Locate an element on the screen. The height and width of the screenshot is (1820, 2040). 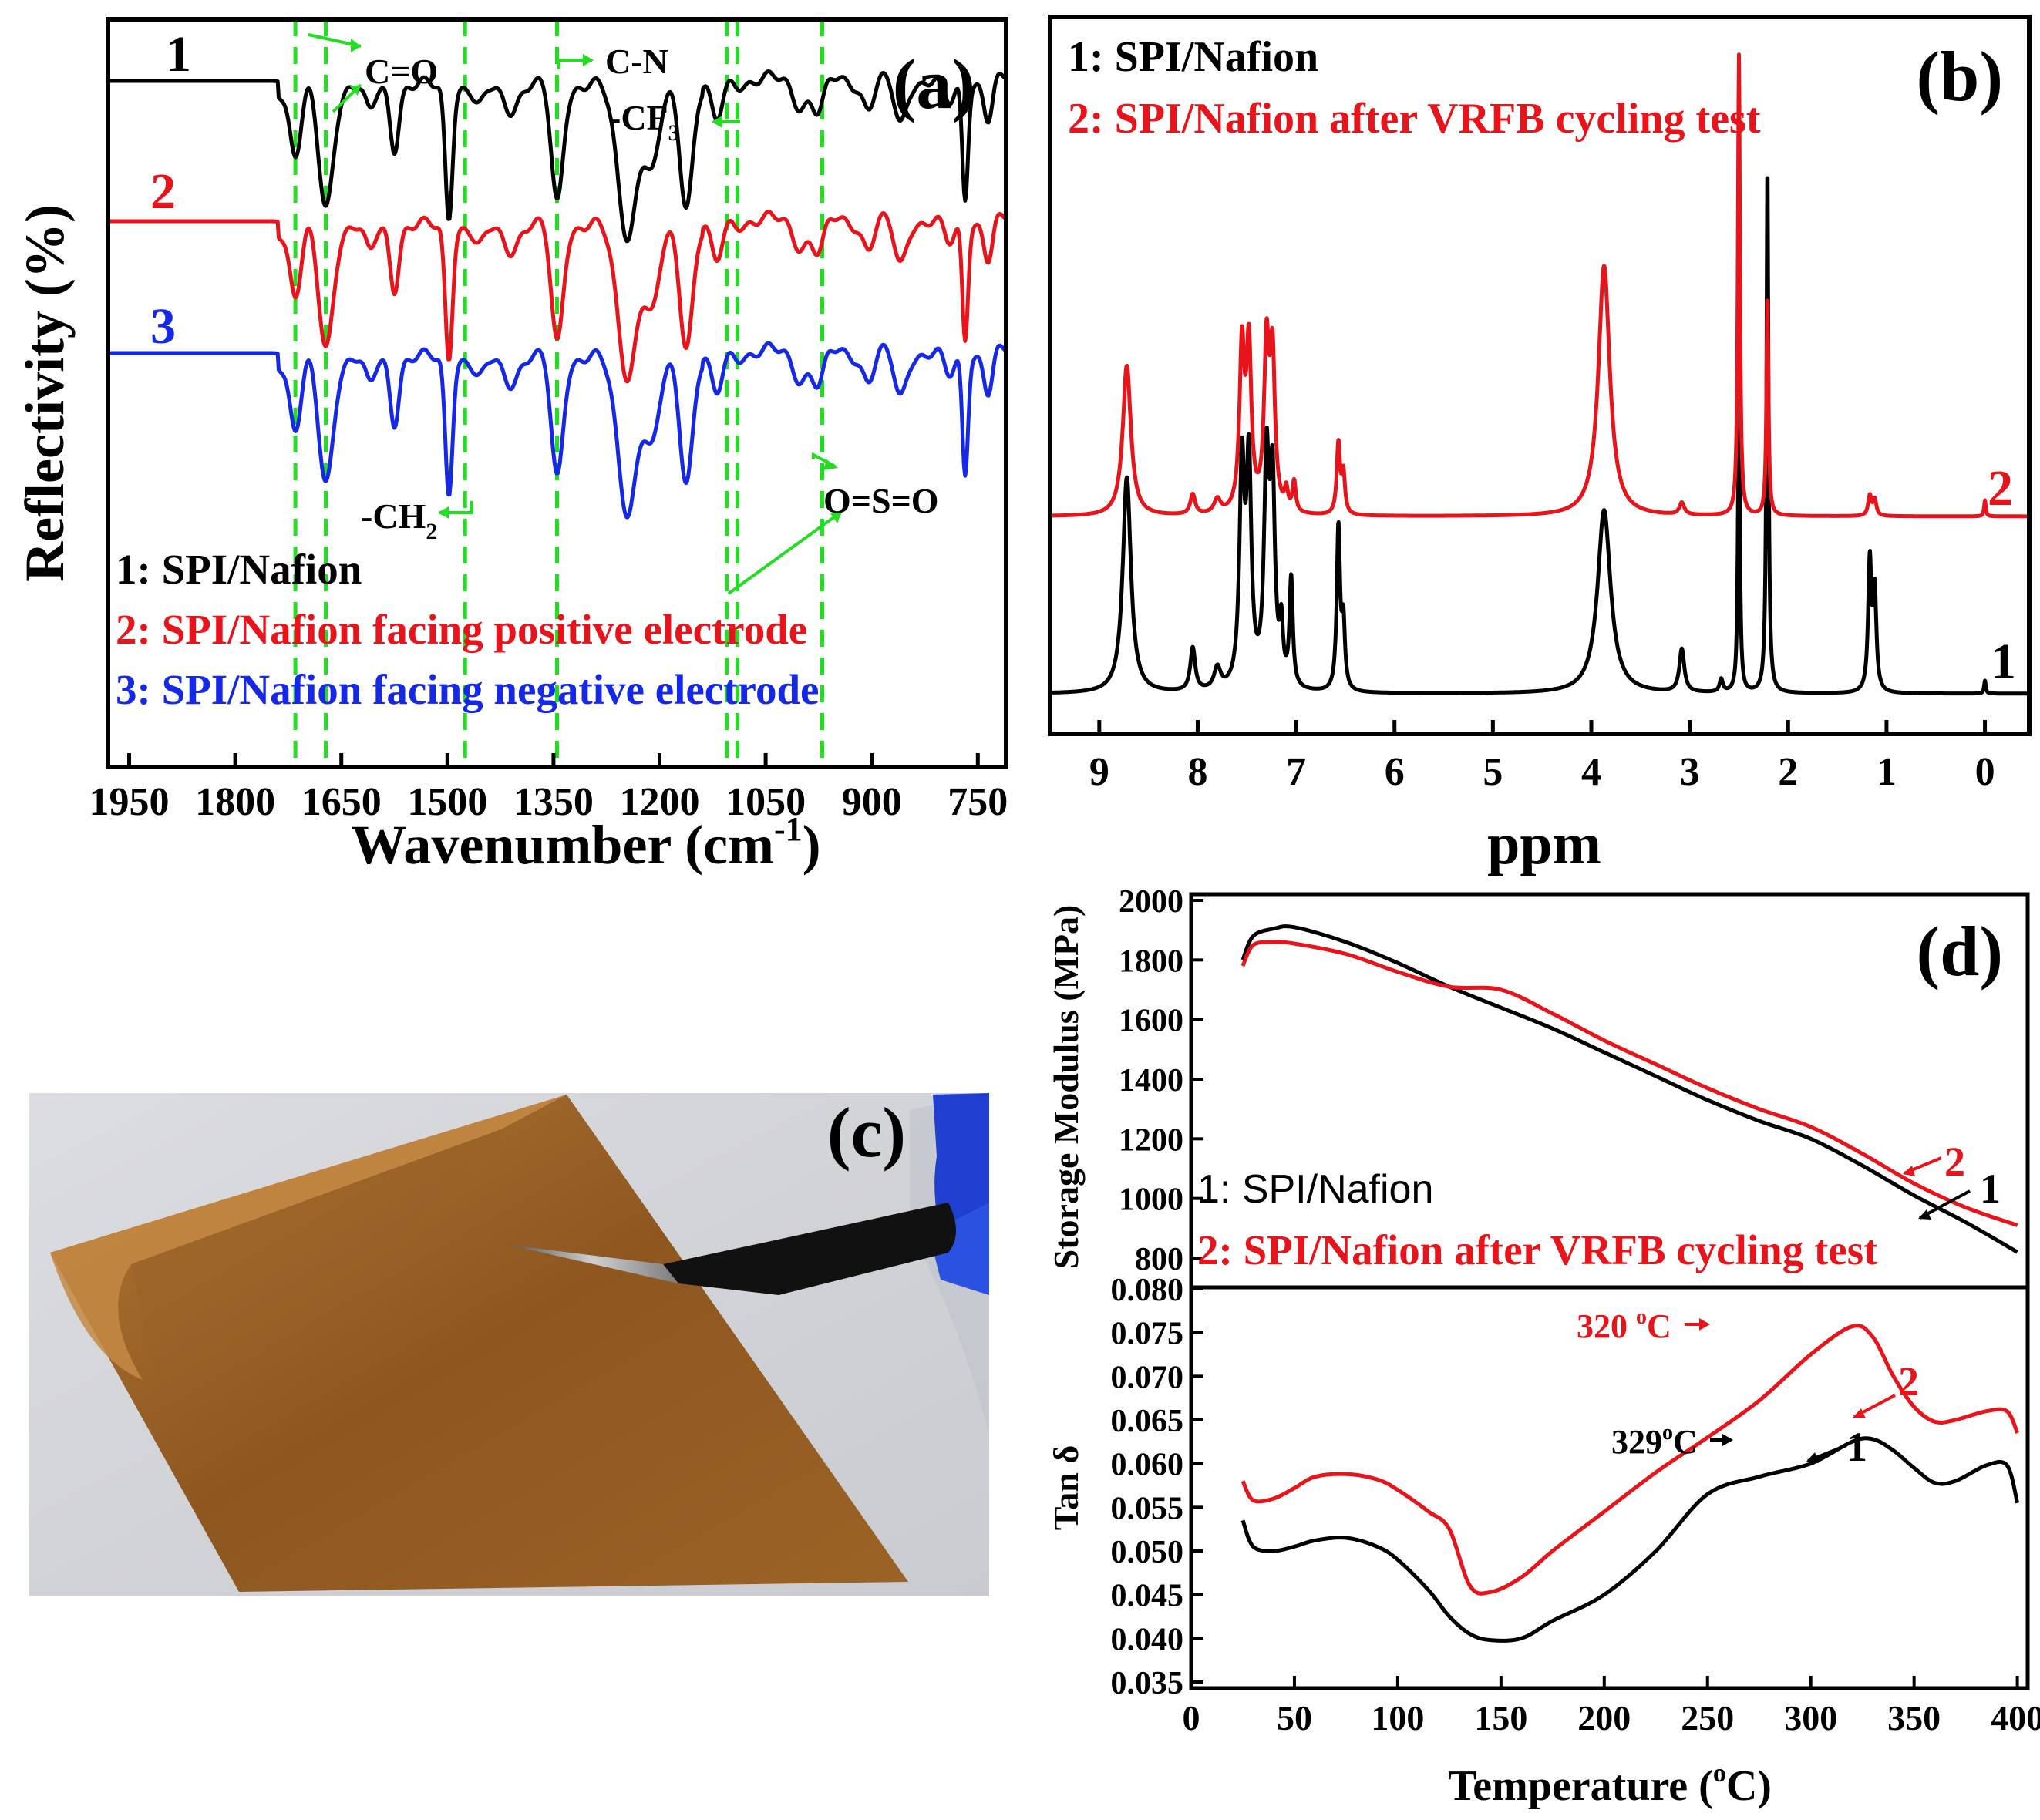
b-x-ticks: 9 8 7 6 5 4 3 2 1 0 is located at coordinates (1542, 757).